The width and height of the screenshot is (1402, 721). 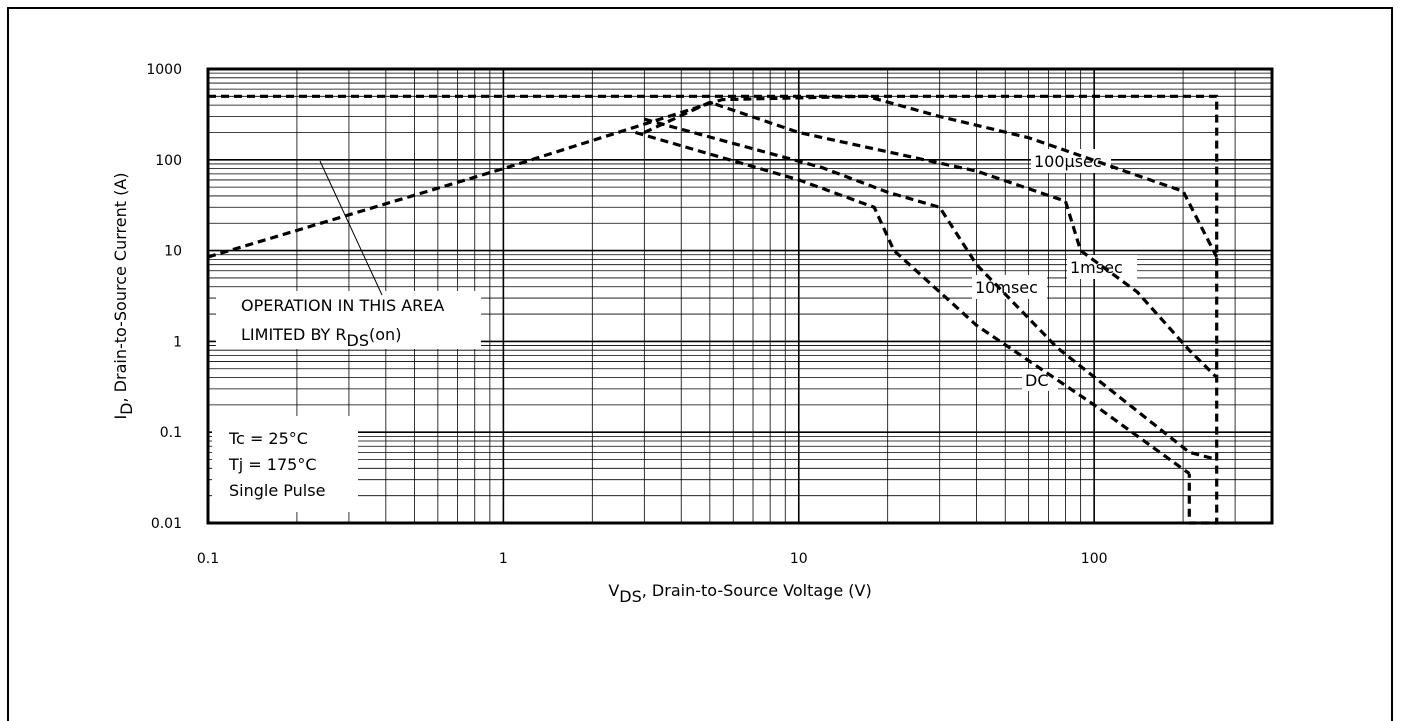 What do you see at coordinates (351, 228) in the screenshot?
I see `rds-pointer-line` at bounding box center [351, 228].